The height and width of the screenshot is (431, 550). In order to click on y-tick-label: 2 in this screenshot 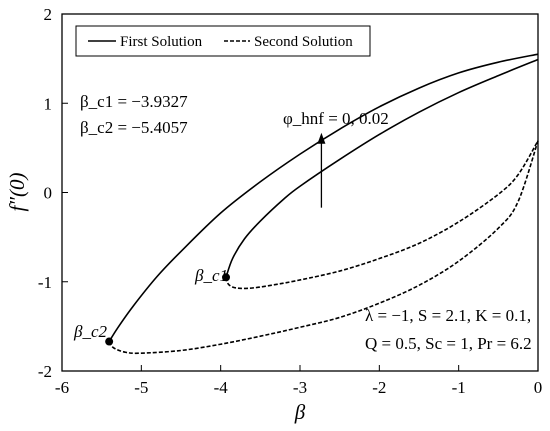, I will do `click(48, 14)`.